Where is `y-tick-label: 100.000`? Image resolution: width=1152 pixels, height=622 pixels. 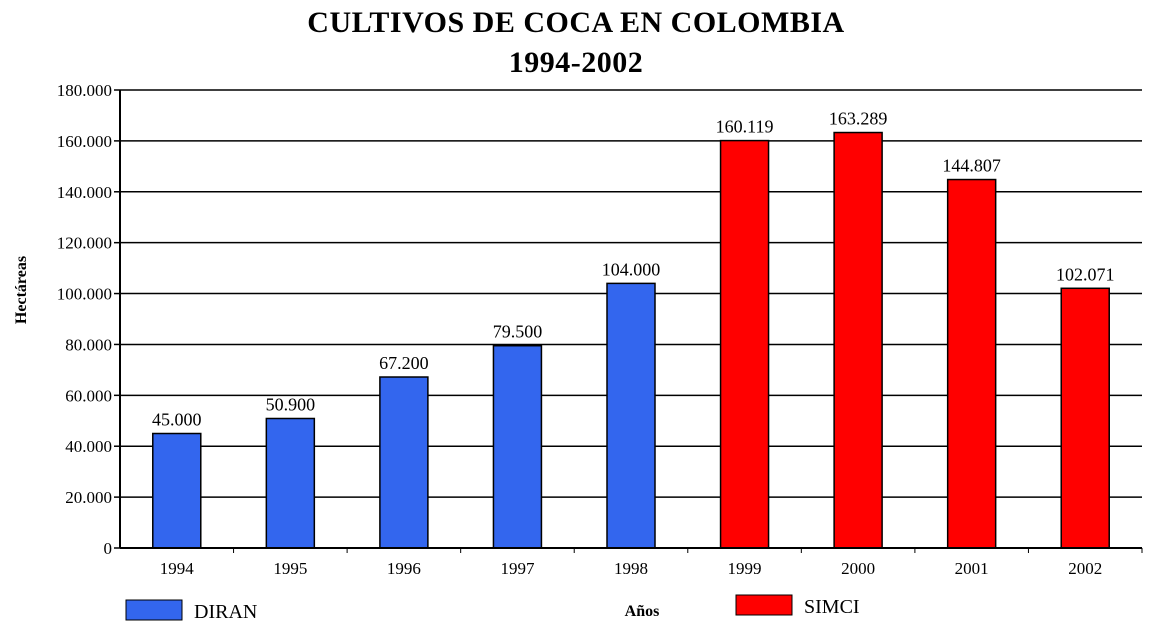
y-tick-label: 100.000 is located at coordinates (84, 294).